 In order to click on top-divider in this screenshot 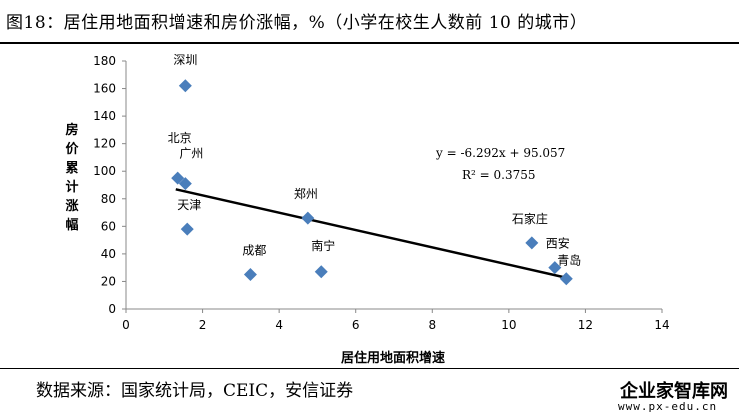, I will do `click(369, 43)`.